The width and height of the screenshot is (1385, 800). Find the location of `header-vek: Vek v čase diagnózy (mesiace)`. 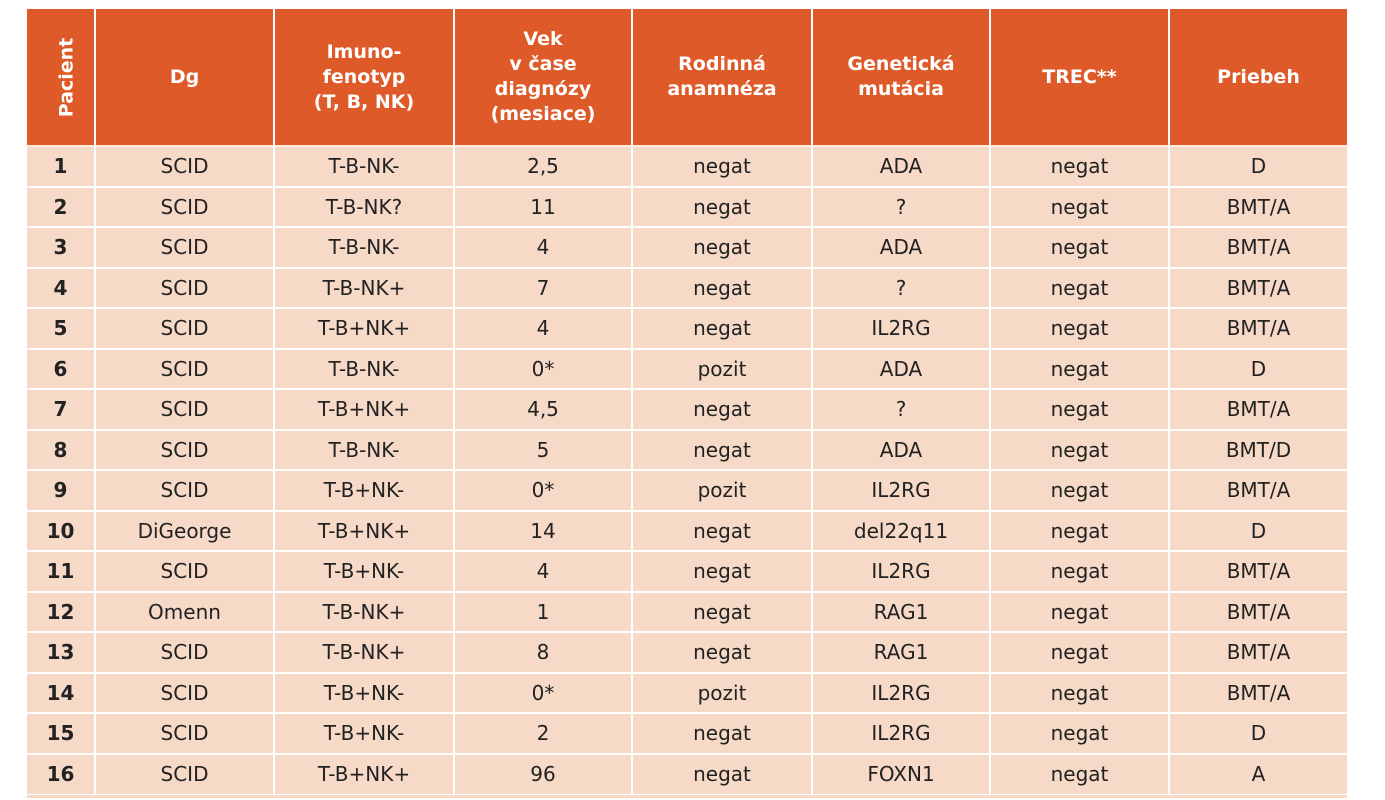

header-vek: Vek v čase diagnózy (mesiace) is located at coordinates (543, 77).